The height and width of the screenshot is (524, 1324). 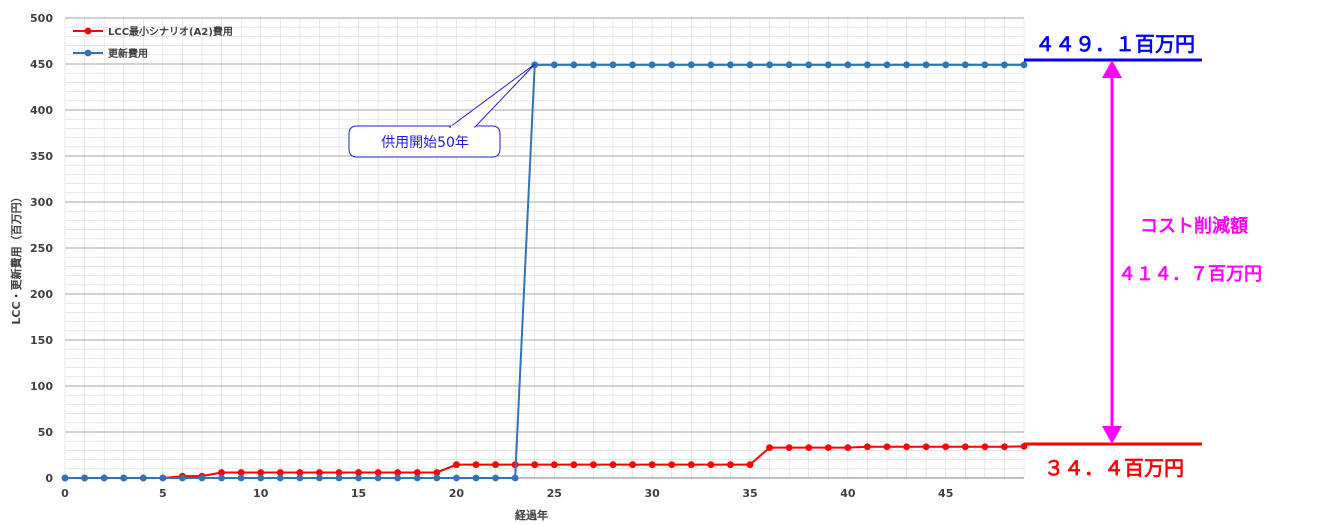 I want to click on x-tick-label: 15, so click(x=358, y=493).